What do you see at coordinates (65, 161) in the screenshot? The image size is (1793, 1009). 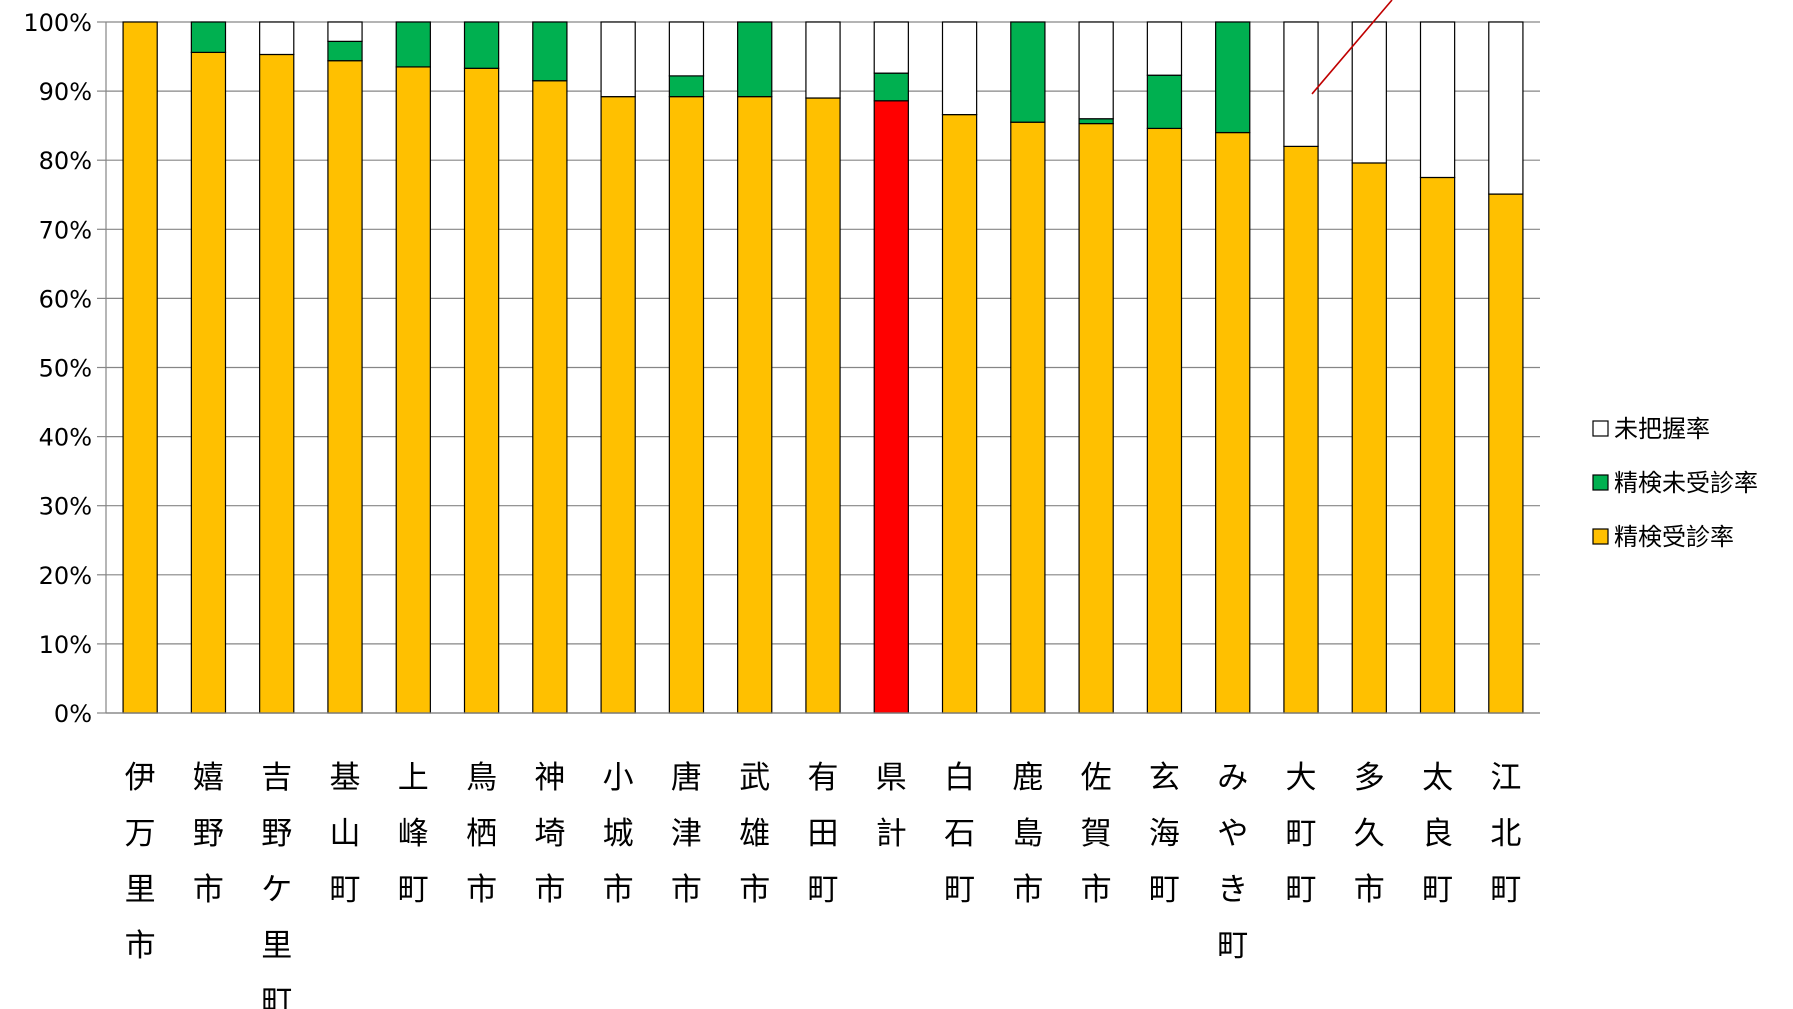 I see `y-tick-label: 80%` at bounding box center [65, 161].